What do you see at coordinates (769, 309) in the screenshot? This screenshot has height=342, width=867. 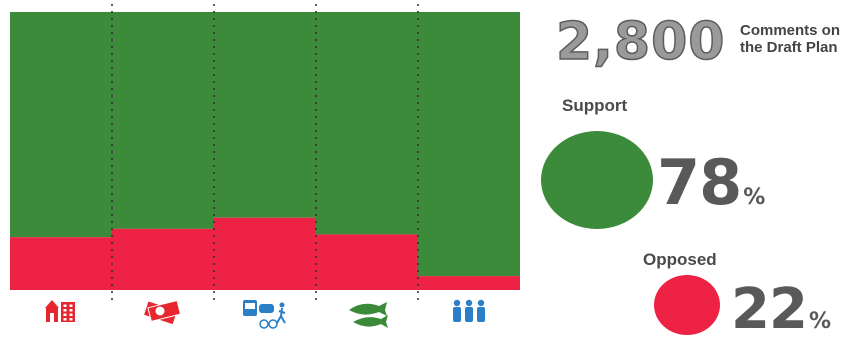 I see `opposed-percentage-number: 22` at bounding box center [769, 309].